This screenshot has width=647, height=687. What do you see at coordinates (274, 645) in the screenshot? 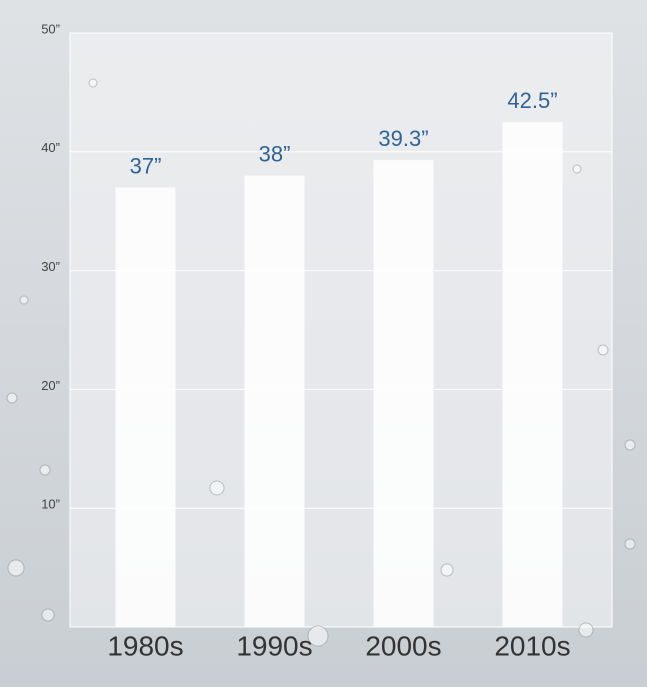
I see `x-tick-label: 1990s` at bounding box center [274, 645].